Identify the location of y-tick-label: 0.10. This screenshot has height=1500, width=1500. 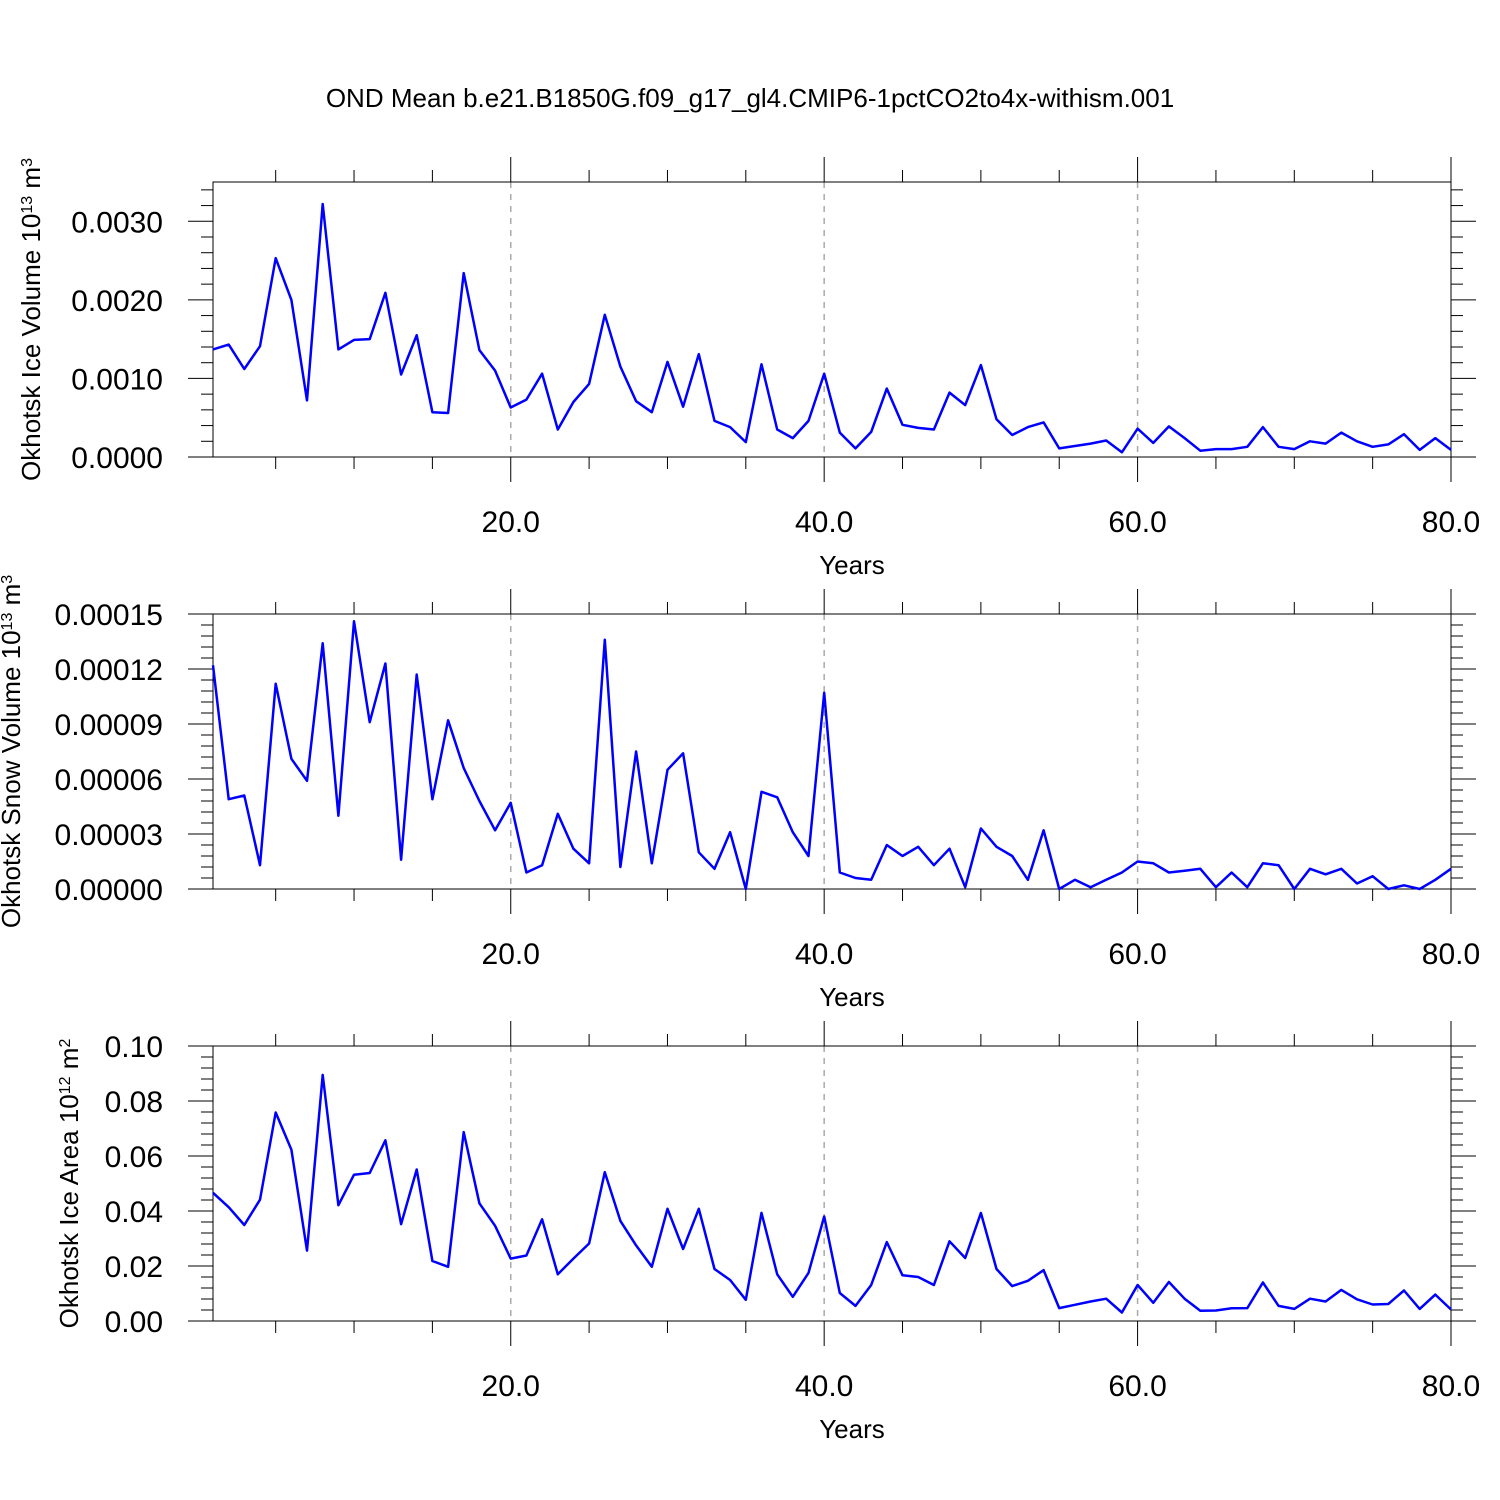
(134, 1047).